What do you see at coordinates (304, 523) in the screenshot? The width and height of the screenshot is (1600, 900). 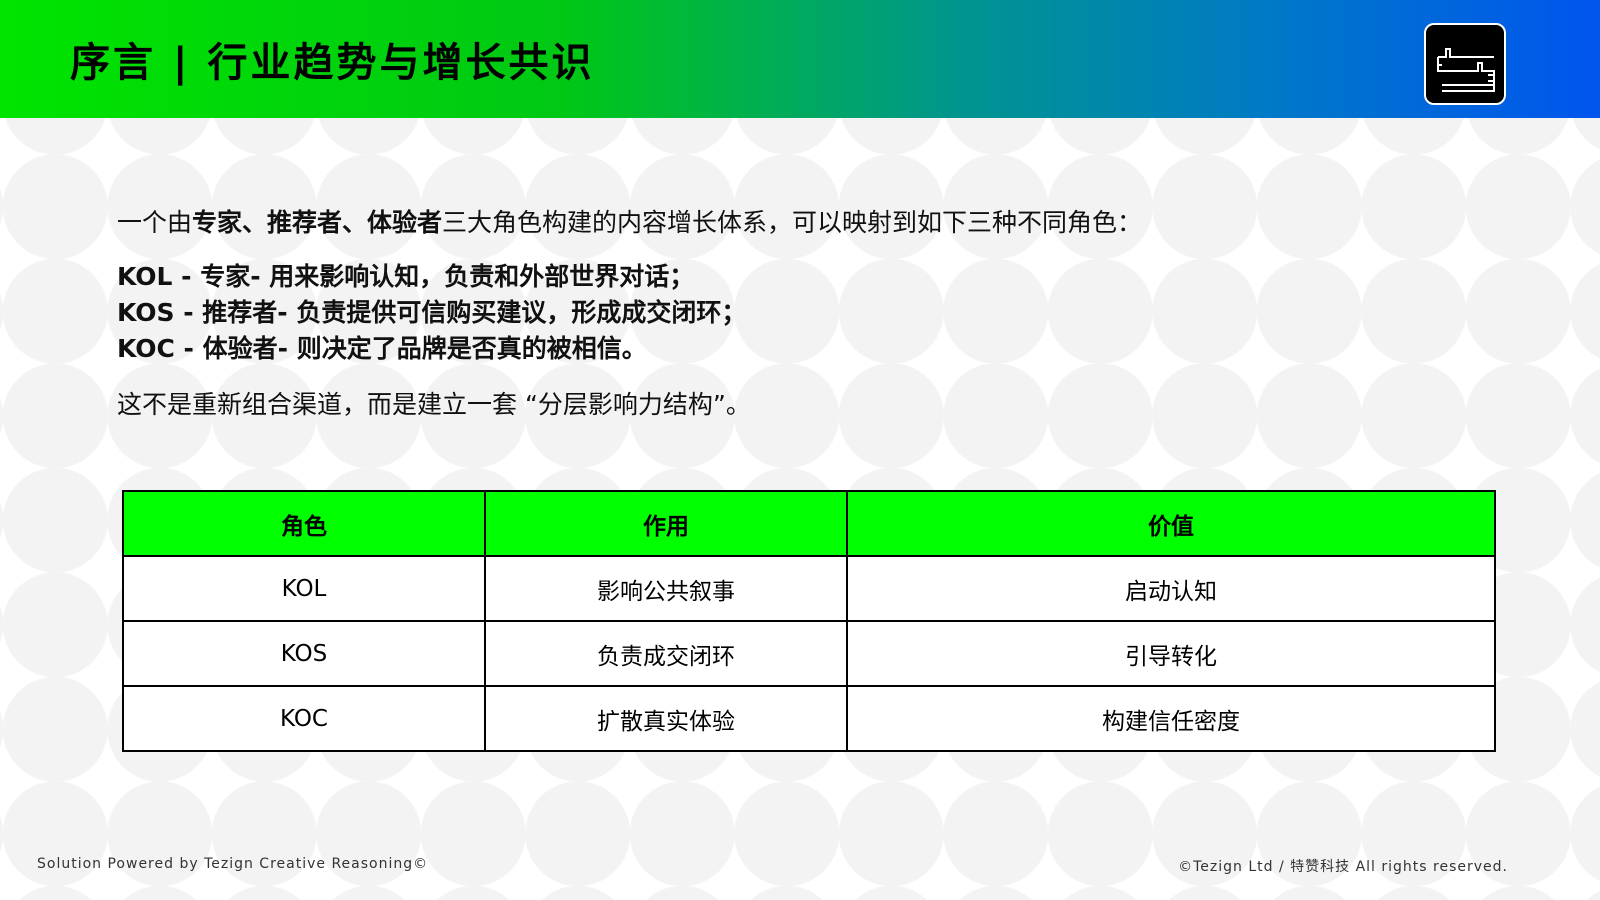 I see `header-role: 角色` at bounding box center [304, 523].